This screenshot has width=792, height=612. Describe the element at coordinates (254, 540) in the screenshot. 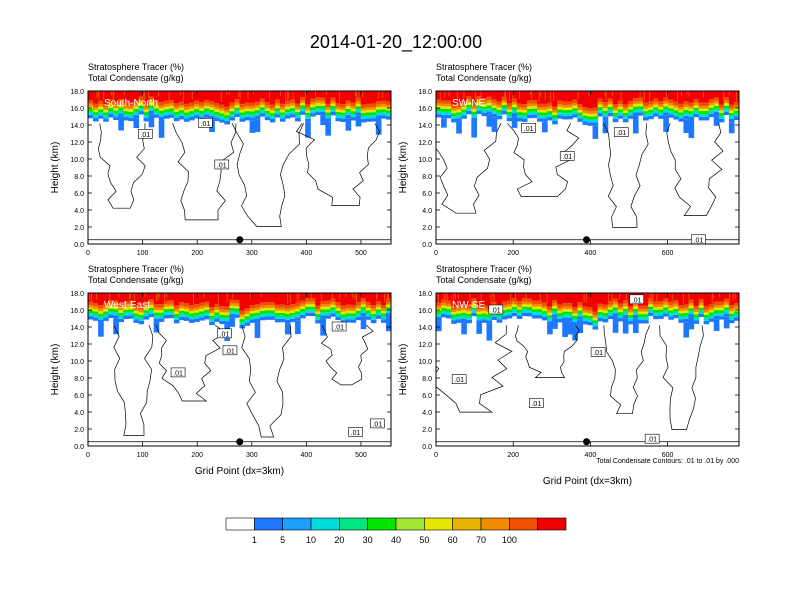

I see `colorbar-label: 1` at that location.